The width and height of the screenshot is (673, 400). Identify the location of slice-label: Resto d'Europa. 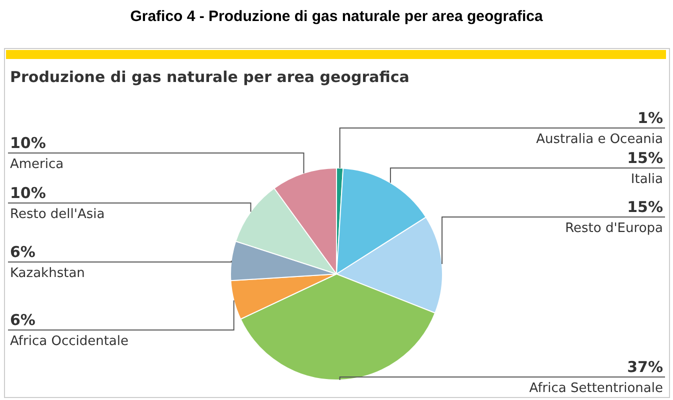
(614, 228).